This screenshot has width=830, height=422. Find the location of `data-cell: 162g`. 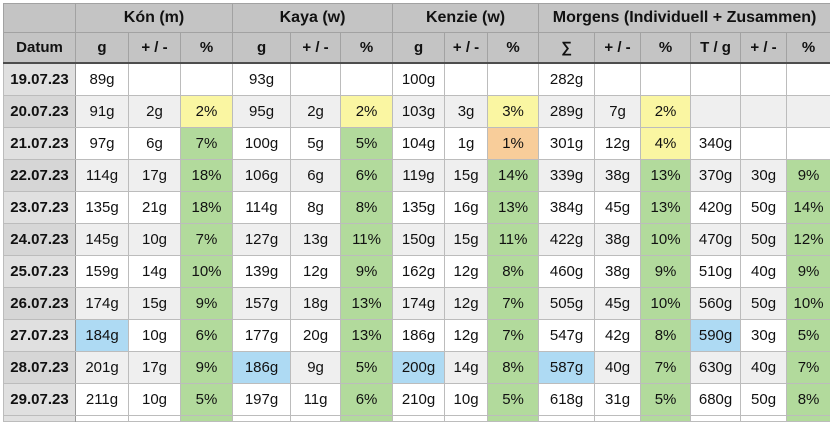

data-cell: 162g is located at coordinates (419, 271).